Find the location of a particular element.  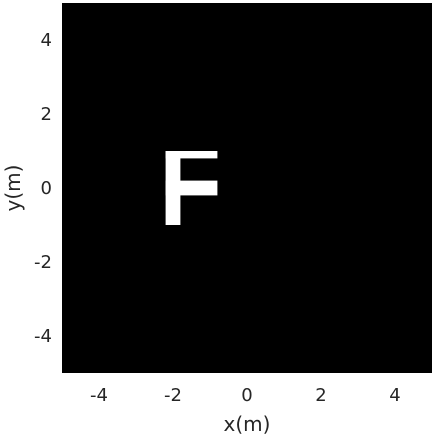

letter-f is located at coordinates (191, 188).